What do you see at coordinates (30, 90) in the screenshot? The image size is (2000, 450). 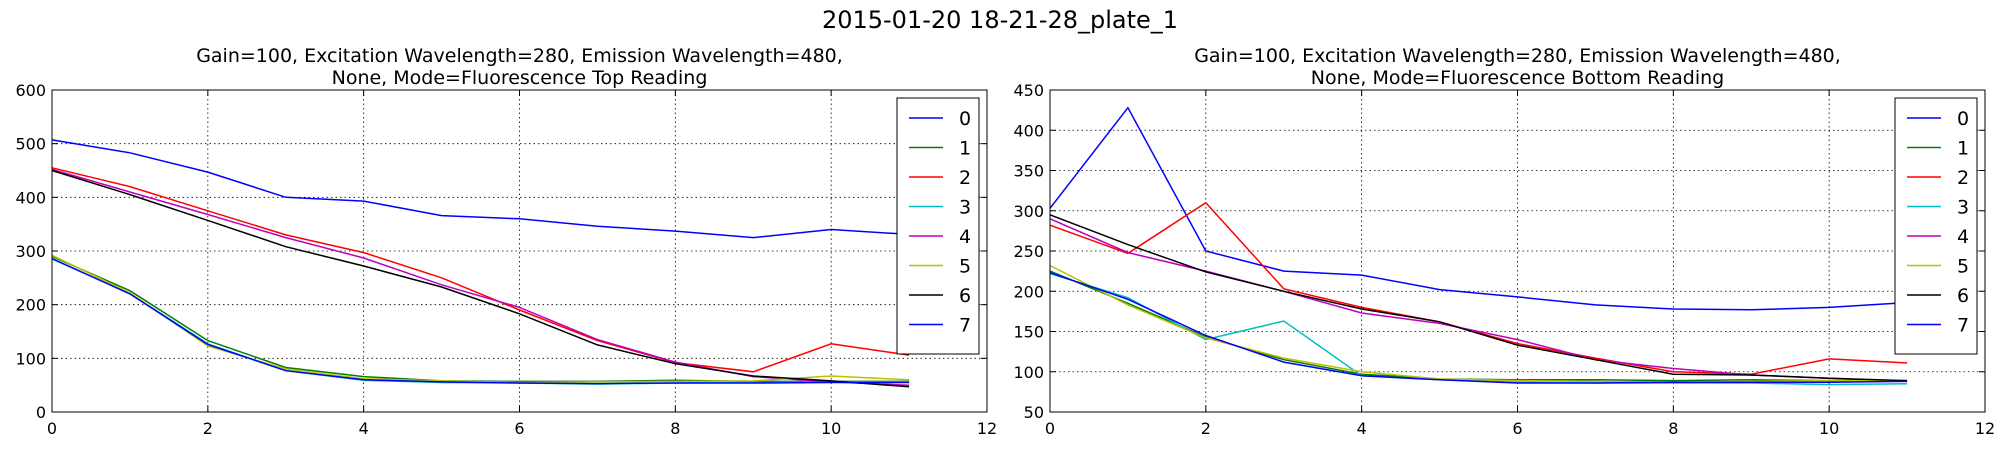 I see `y-tick-label: 600` at bounding box center [30, 90].